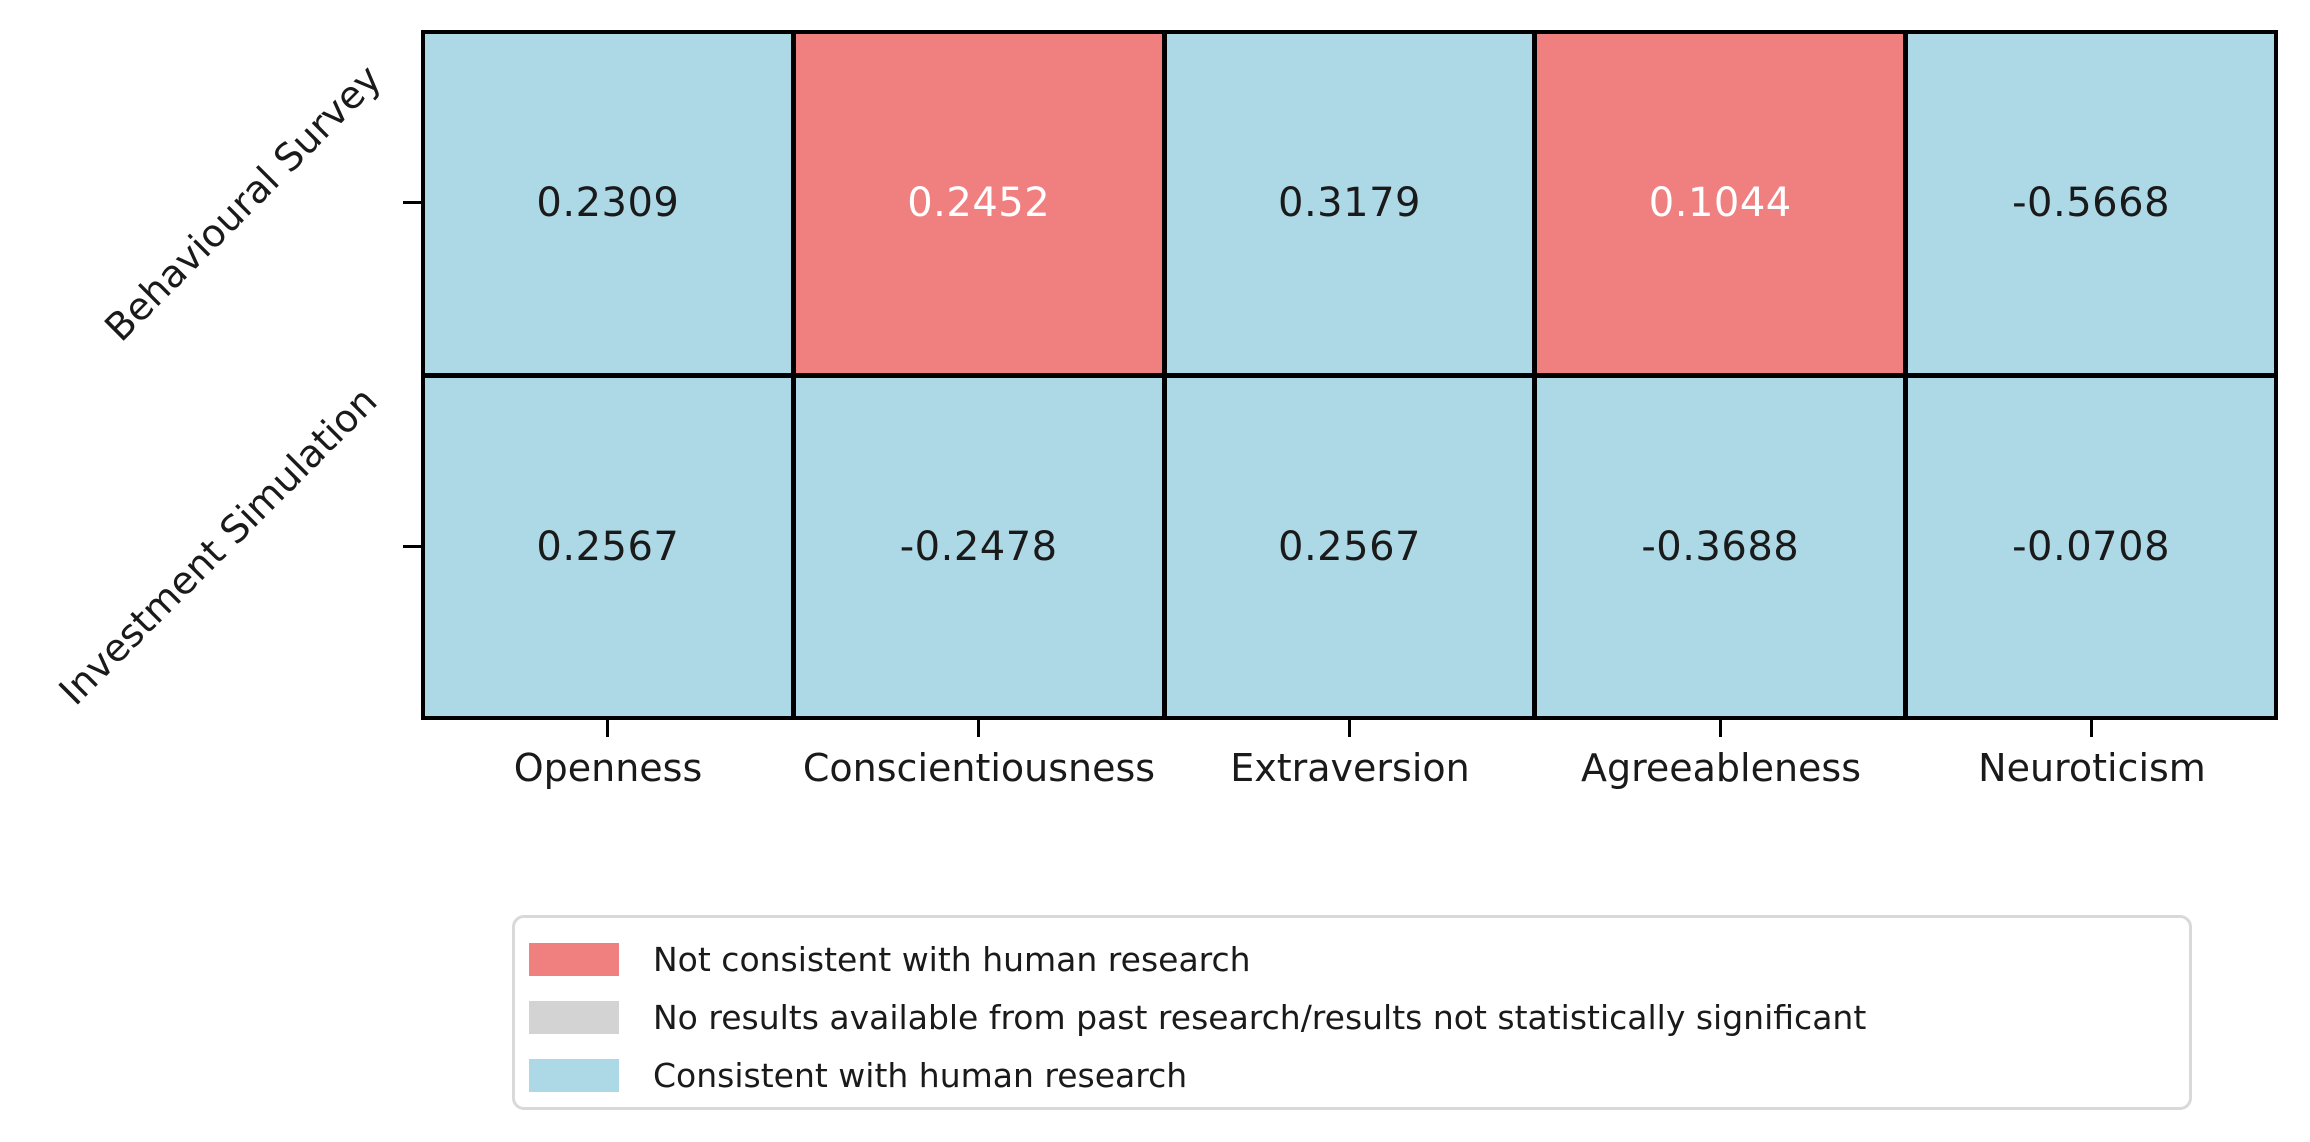 This screenshot has width=2310, height=1142. I want to click on legend-swatch-consistent, so click(574, 1075).